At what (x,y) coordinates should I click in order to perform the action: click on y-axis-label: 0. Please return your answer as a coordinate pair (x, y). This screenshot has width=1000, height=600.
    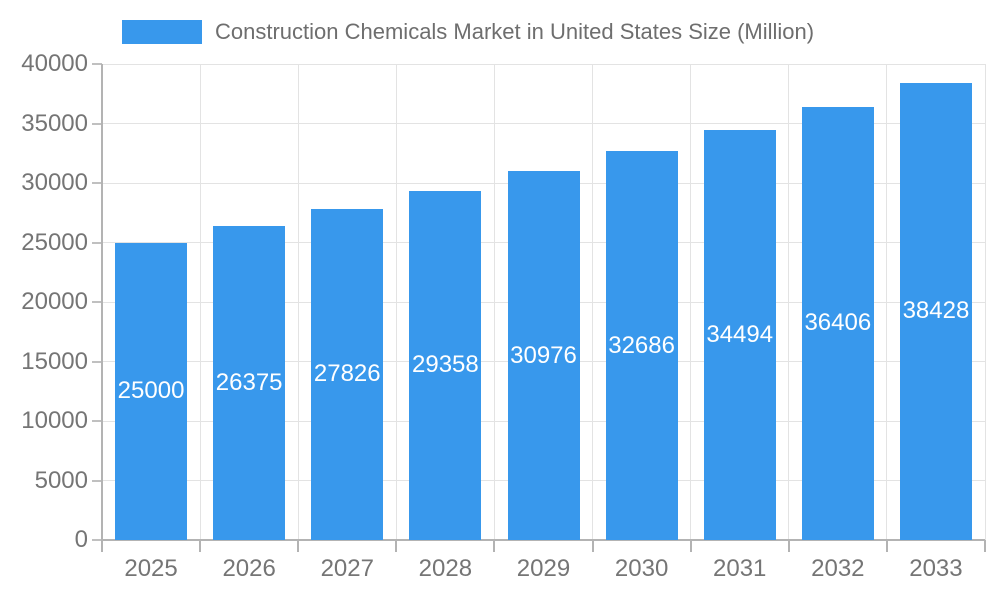
    Looking at the image, I should click on (81, 539).